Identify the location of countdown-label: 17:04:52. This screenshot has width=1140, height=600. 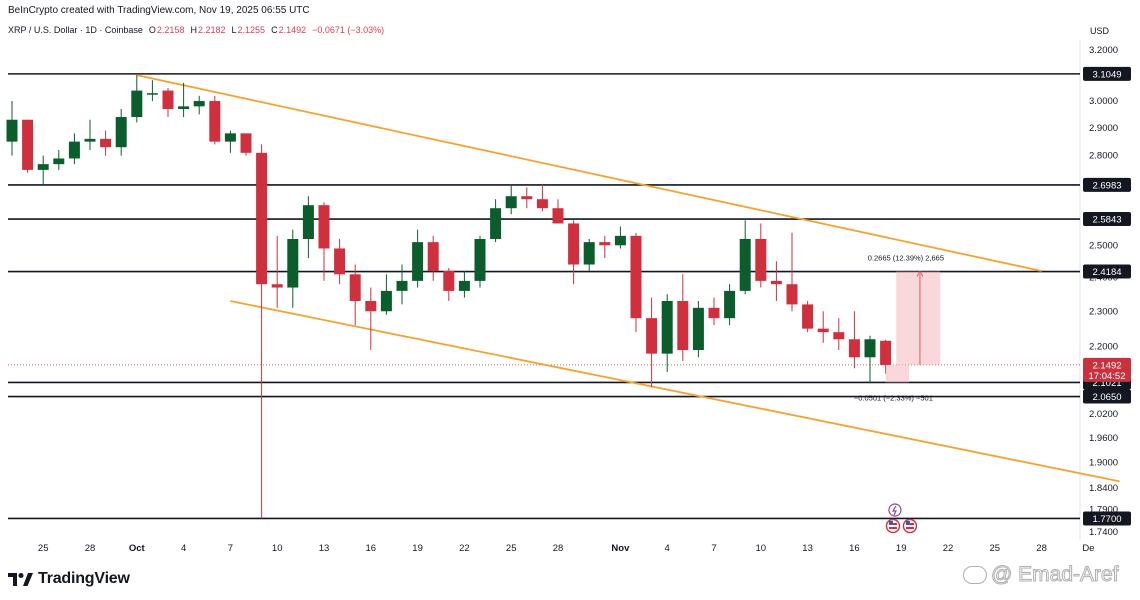
(1107, 376).